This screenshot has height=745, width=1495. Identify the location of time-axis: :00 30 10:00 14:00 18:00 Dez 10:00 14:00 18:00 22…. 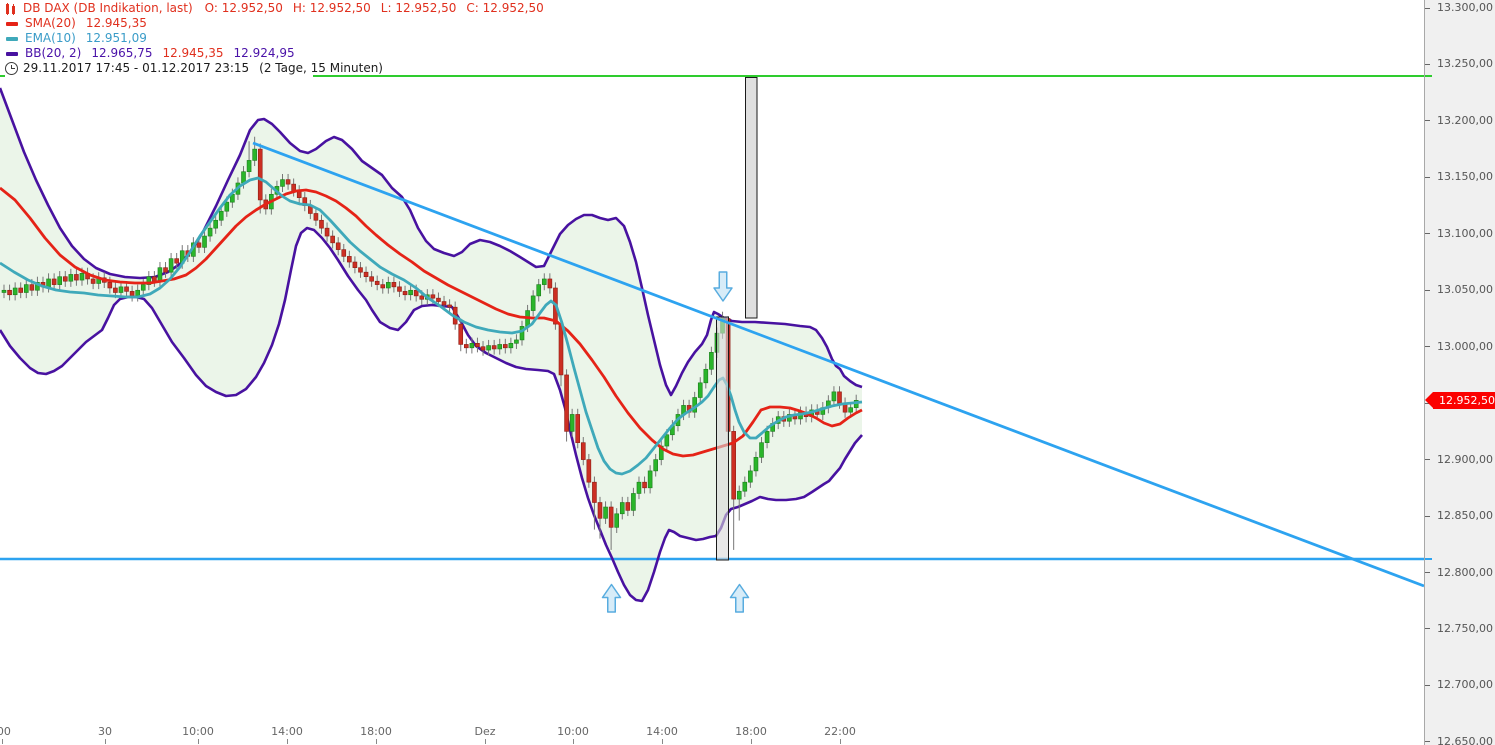
(712, 732).